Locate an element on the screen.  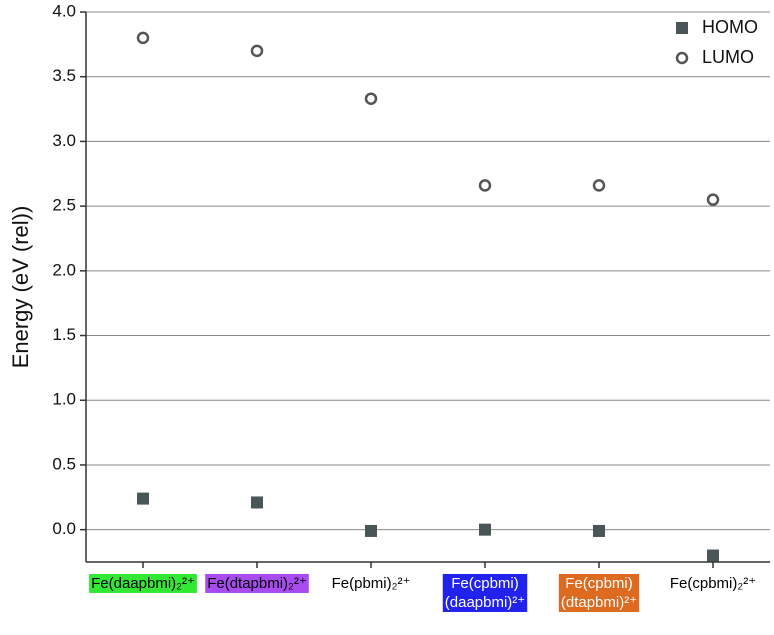
y-axis-title: Energy (eV (rel)) is located at coordinates (20, 287).